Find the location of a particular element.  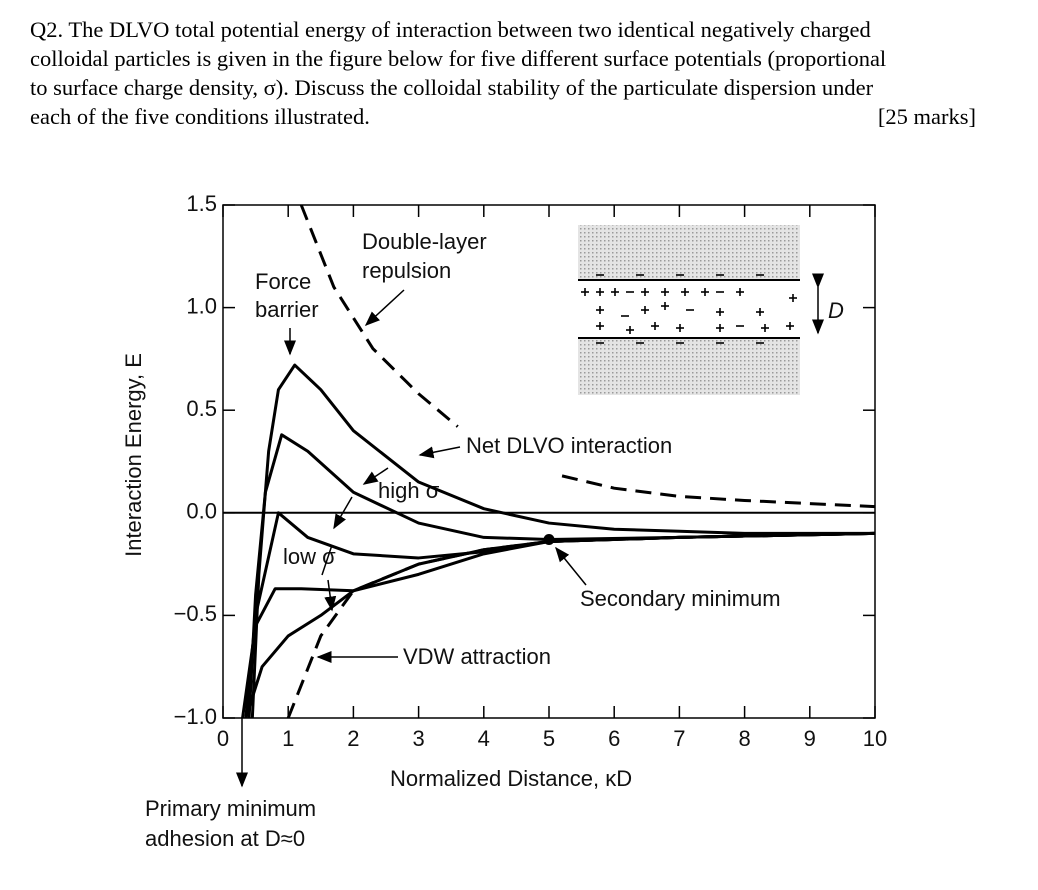

y-tick-label: −0.5 is located at coordinates (195, 613).